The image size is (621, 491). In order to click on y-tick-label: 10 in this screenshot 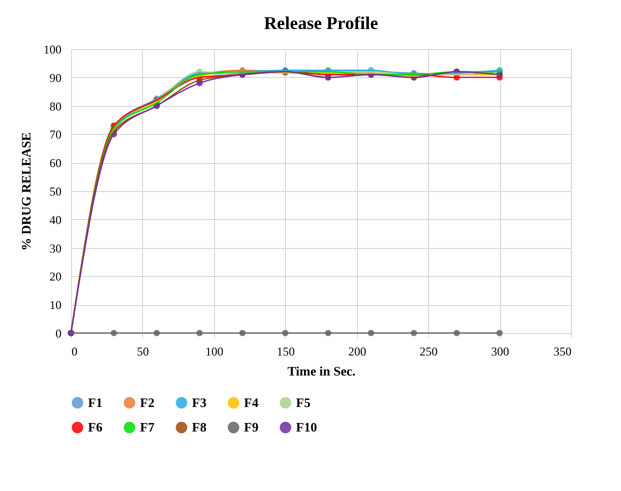, I will do `click(56, 305)`.